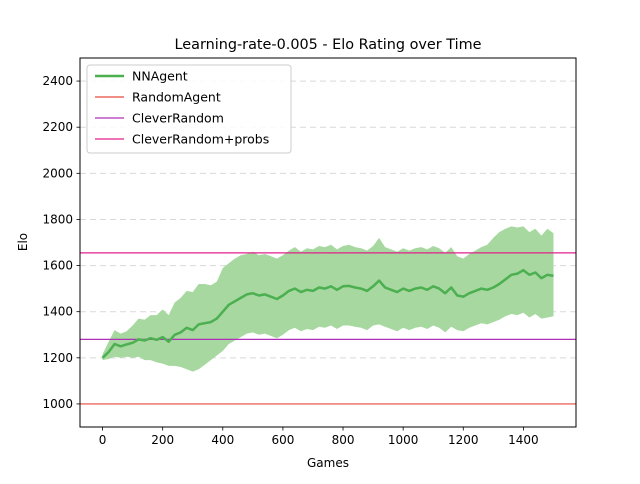  I want to click on y-tick-label: 1000, so click(57, 404).